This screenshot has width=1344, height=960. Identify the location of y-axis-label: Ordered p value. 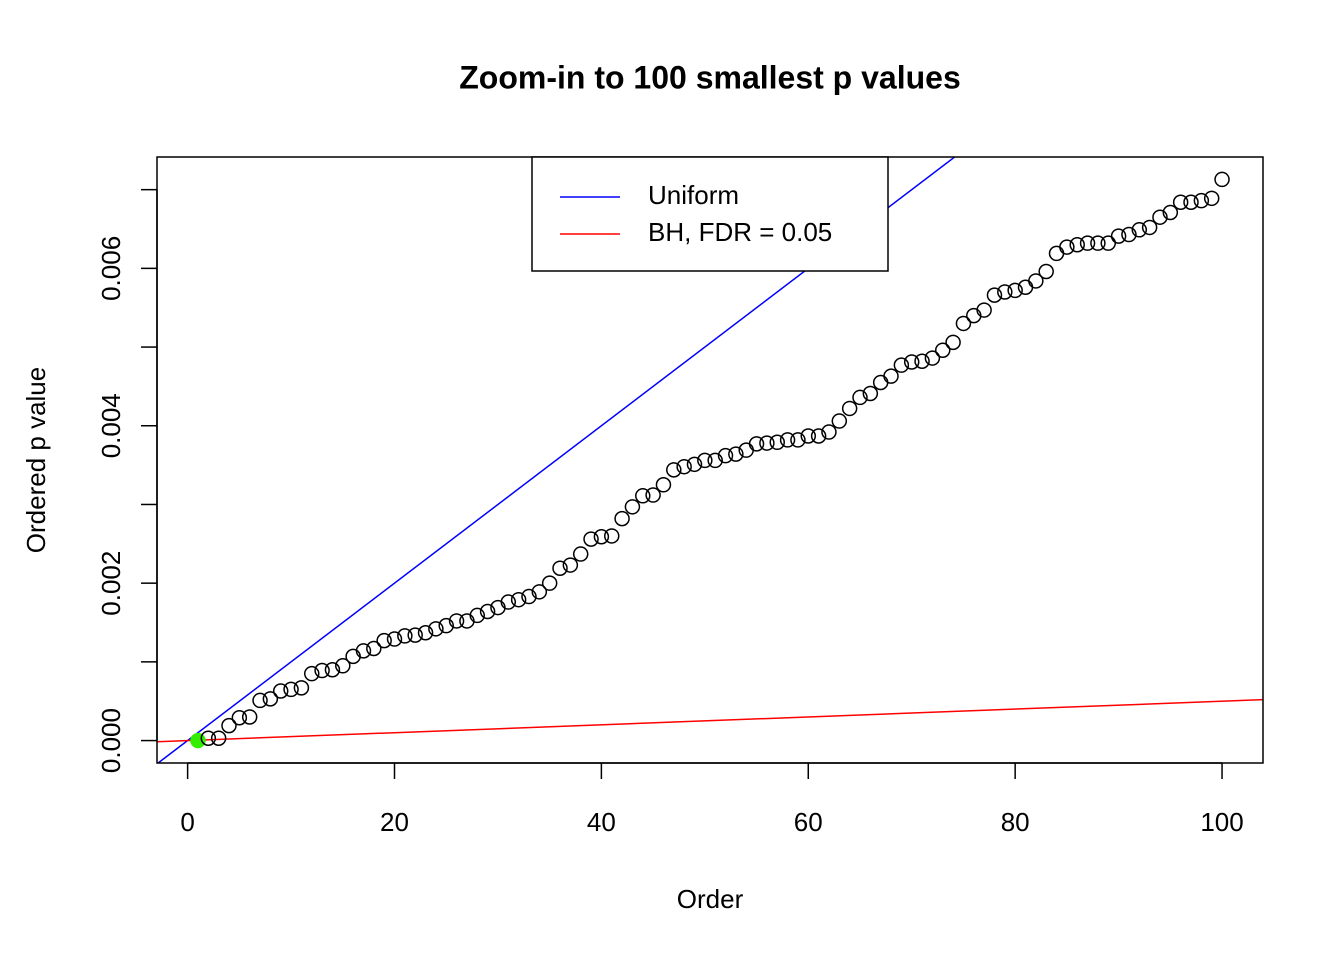
(36, 460).